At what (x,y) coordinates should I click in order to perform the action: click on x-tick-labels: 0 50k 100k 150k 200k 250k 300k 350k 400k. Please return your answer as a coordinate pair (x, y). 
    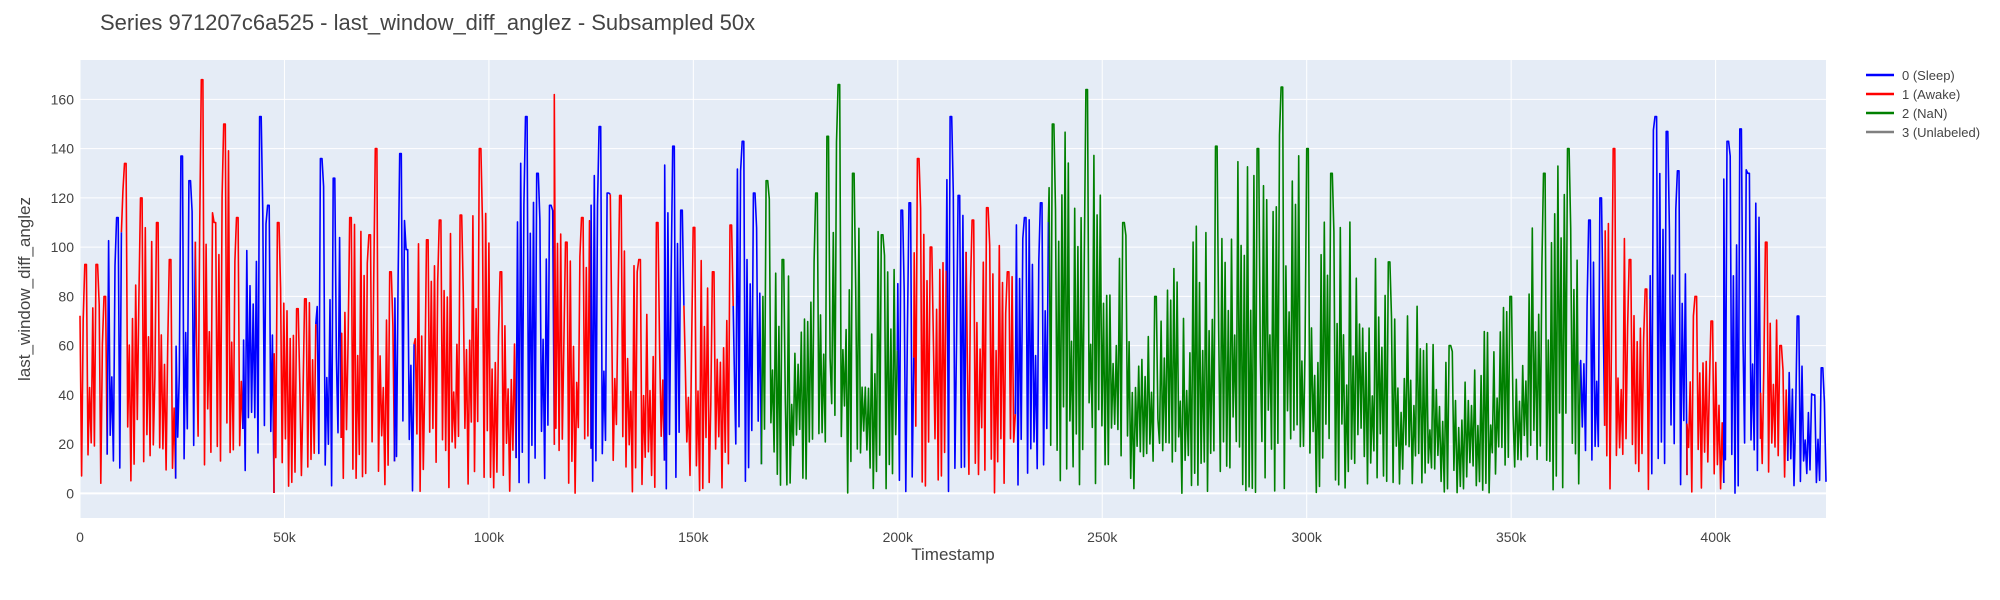
    Looking at the image, I should click on (904, 537).